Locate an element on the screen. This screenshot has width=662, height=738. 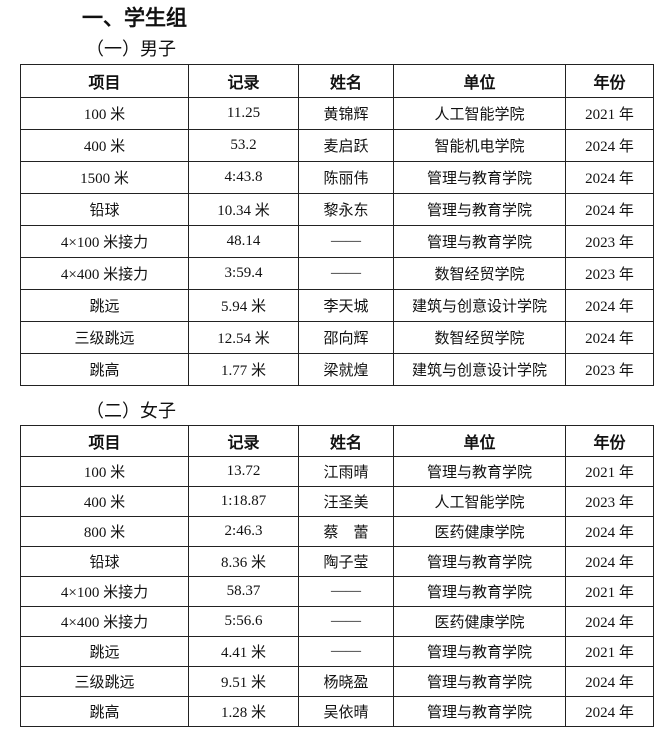
cell-event: 4×100 米接力 is located at coordinates (104, 591).